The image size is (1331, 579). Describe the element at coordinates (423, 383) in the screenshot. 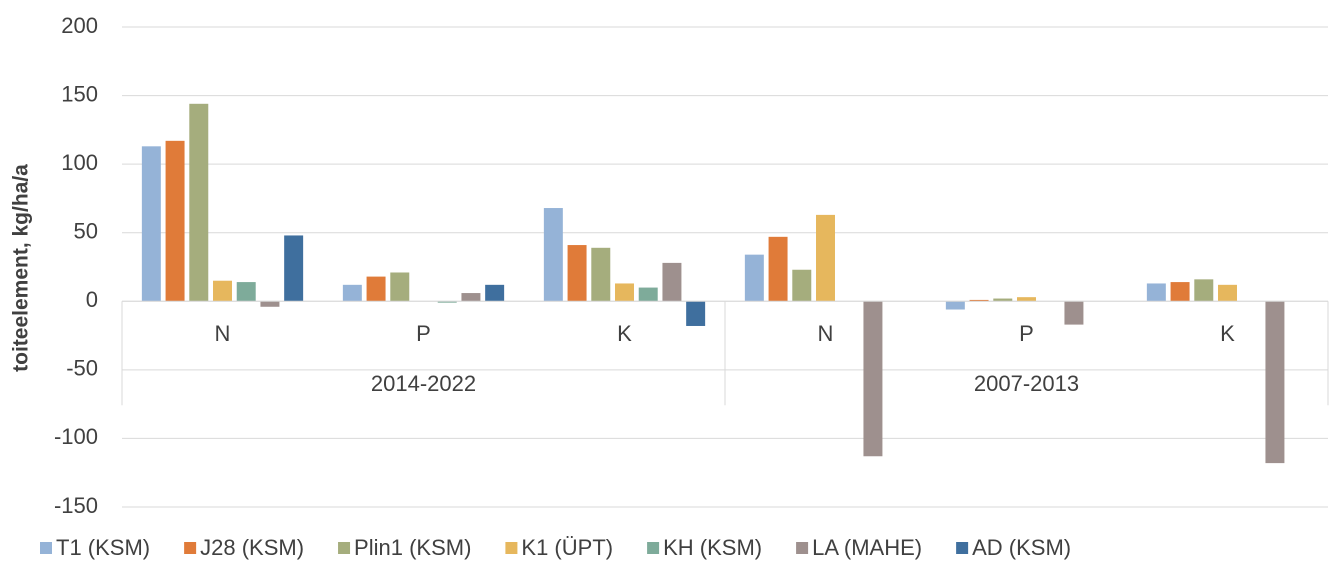

I see `group-label: 2014-2022` at that location.